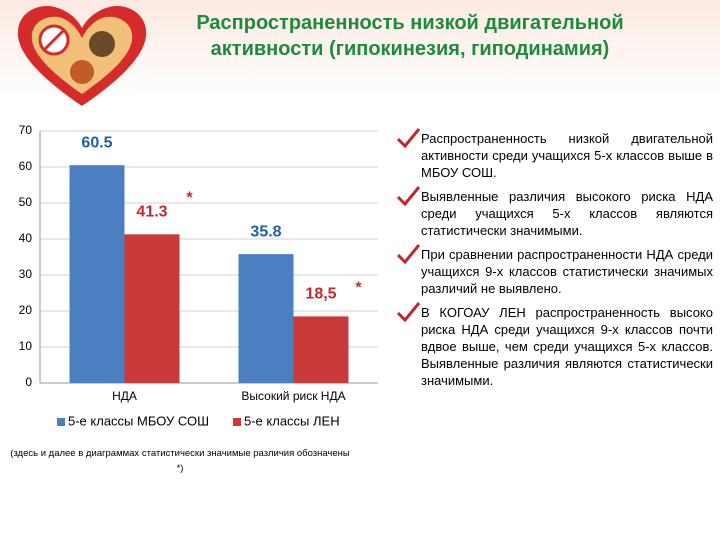  What do you see at coordinates (26, 166) in the screenshot?
I see `y-tick-label: 60` at bounding box center [26, 166].